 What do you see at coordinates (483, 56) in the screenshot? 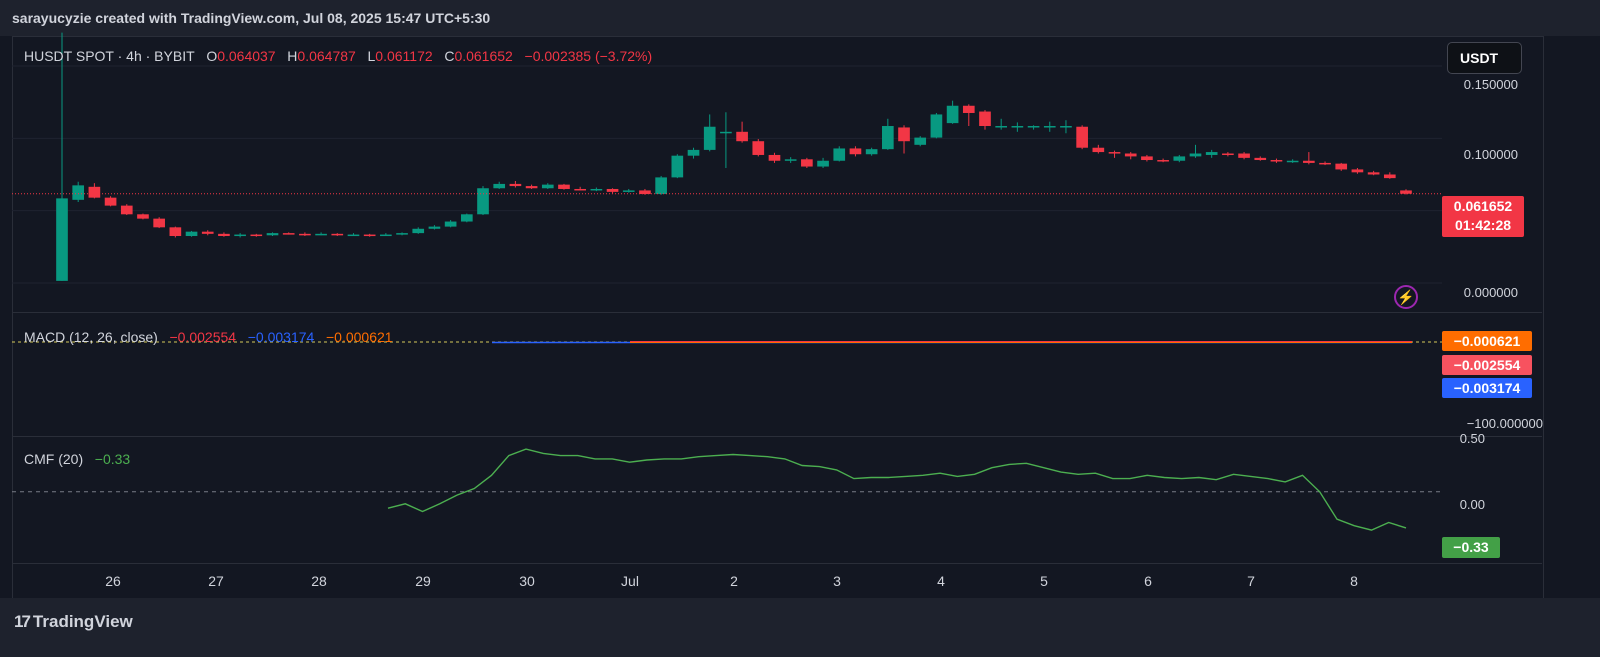
I see `close-value: 0.061652` at bounding box center [483, 56].